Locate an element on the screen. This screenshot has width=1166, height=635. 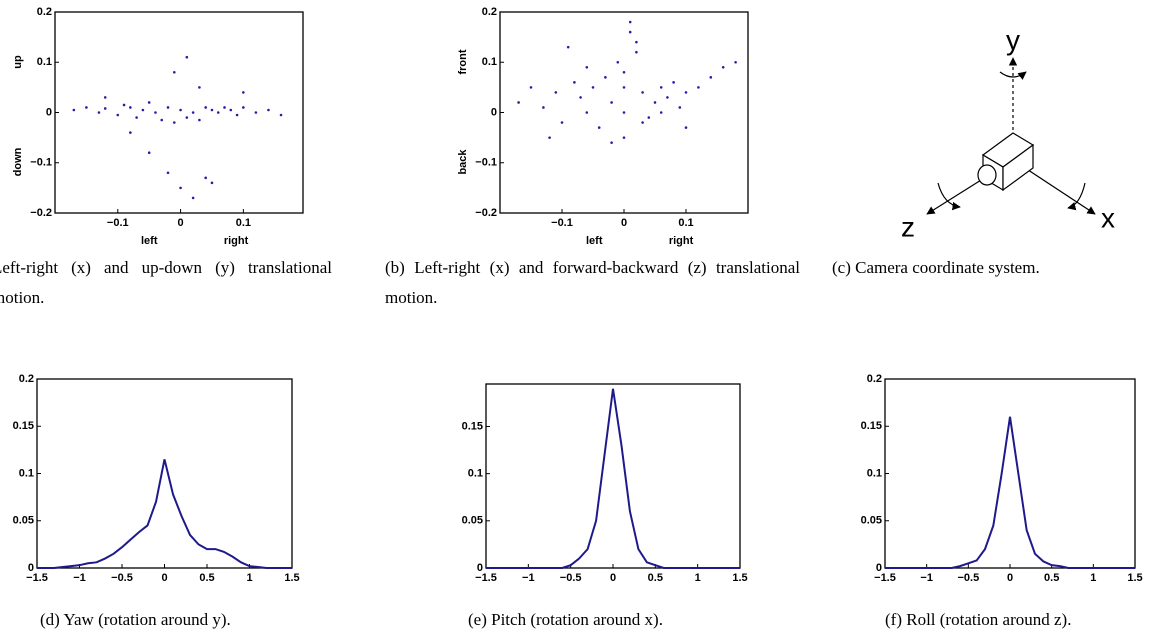
x-tick-label: 1 is located at coordinates (698, 578).